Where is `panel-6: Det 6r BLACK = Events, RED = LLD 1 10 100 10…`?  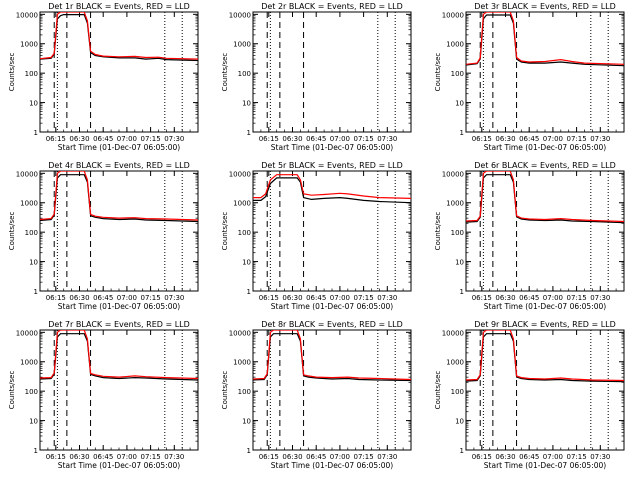 panel-6: Det 6r BLACK = Events, RED = LLD 1 10 100 10… is located at coordinates (529, 236).